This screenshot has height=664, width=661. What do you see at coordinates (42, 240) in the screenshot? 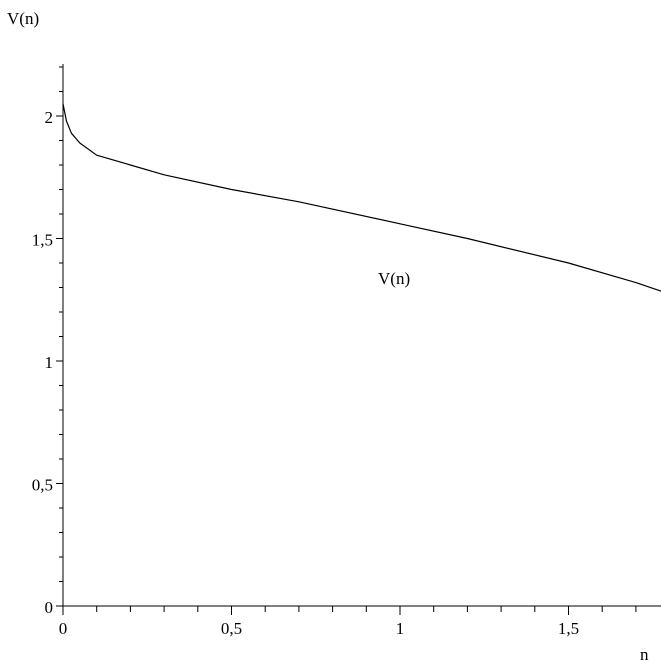
I see `y-tick-label: 1,5` at bounding box center [42, 240].